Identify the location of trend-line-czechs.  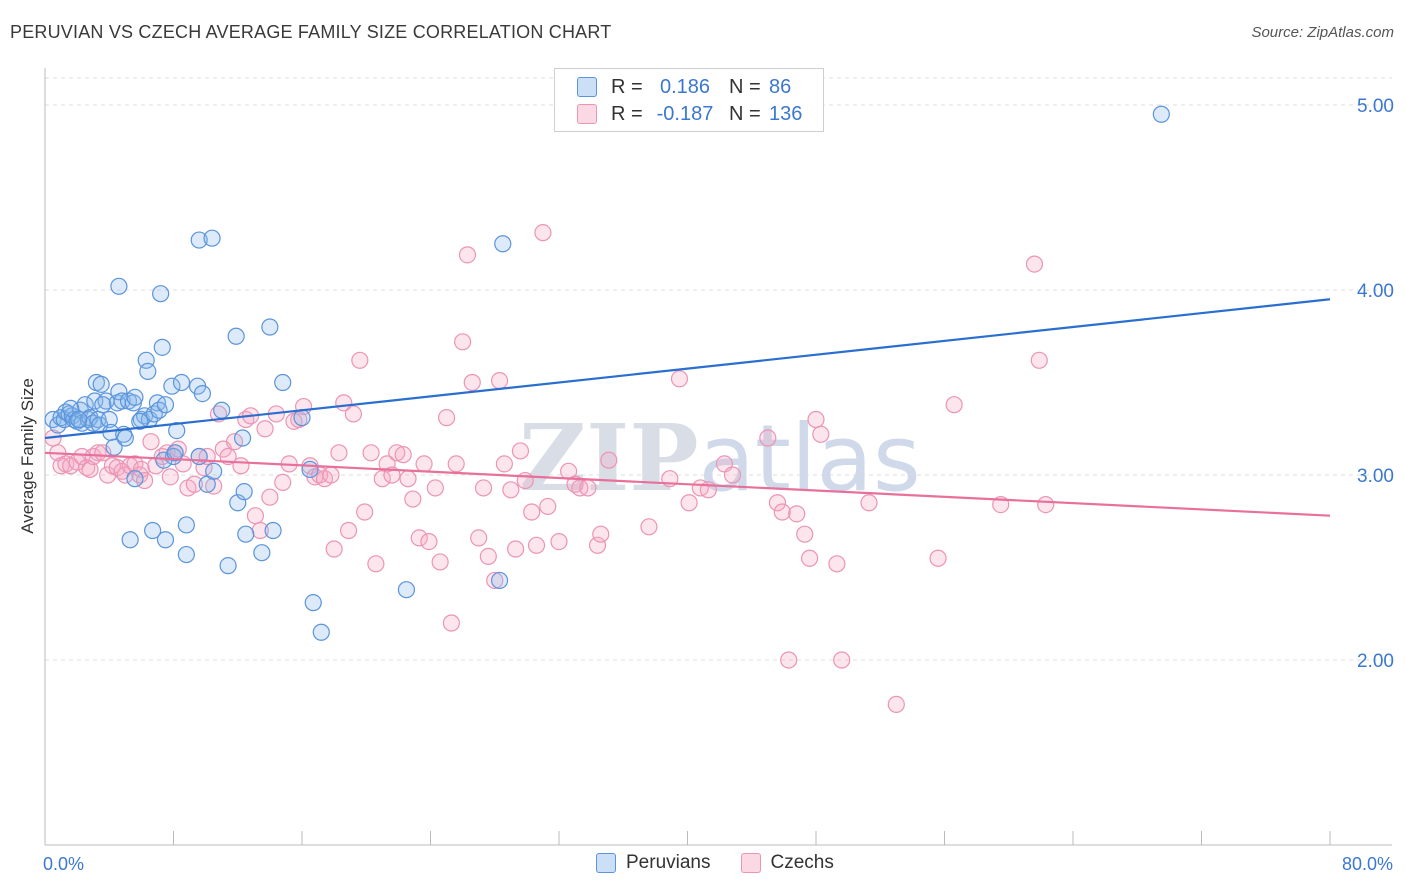
(687, 484).